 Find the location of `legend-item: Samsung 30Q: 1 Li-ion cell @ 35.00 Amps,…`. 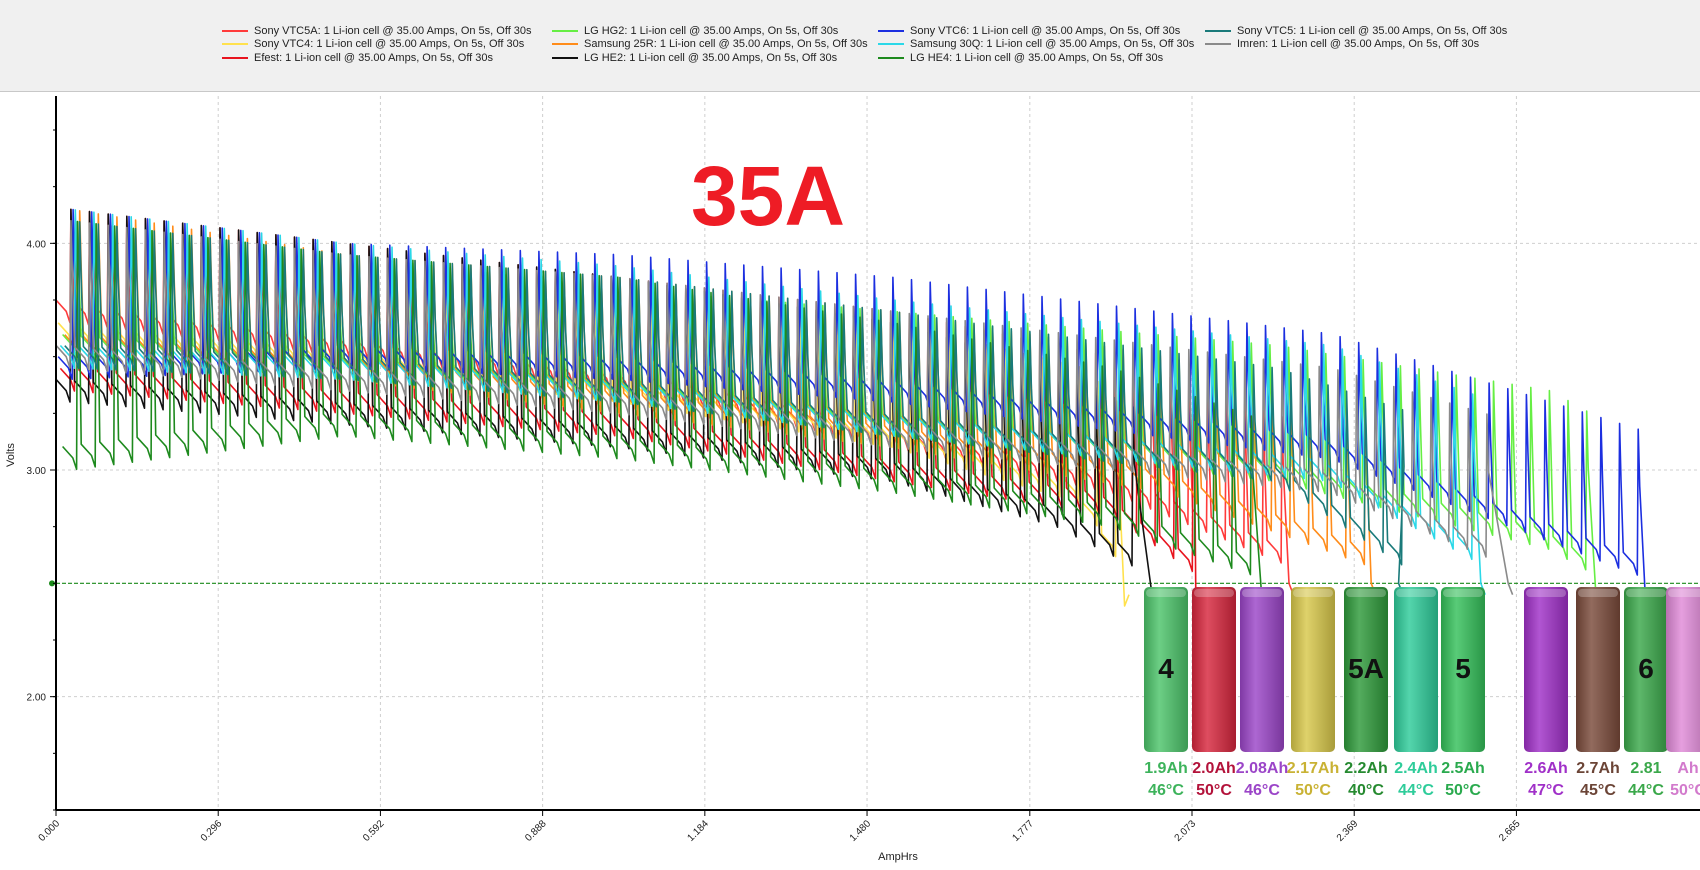

legend-item: Samsung 30Q: 1 Li-ion cell @ 35.00 Amps,… is located at coordinates (1036, 44).